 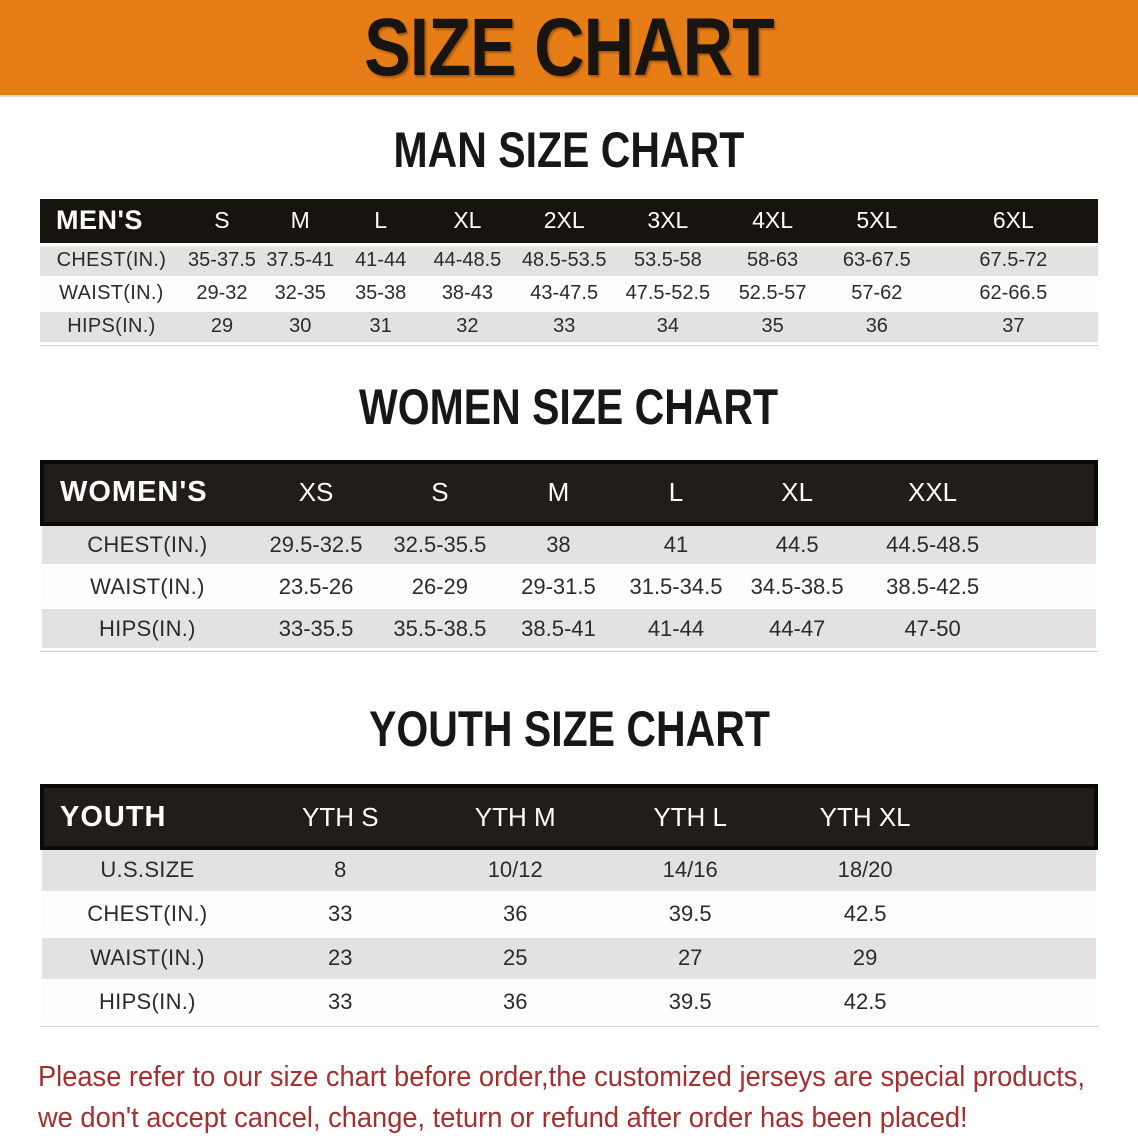 I want to click on column-header: YTH S, so click(x=340, y=817).